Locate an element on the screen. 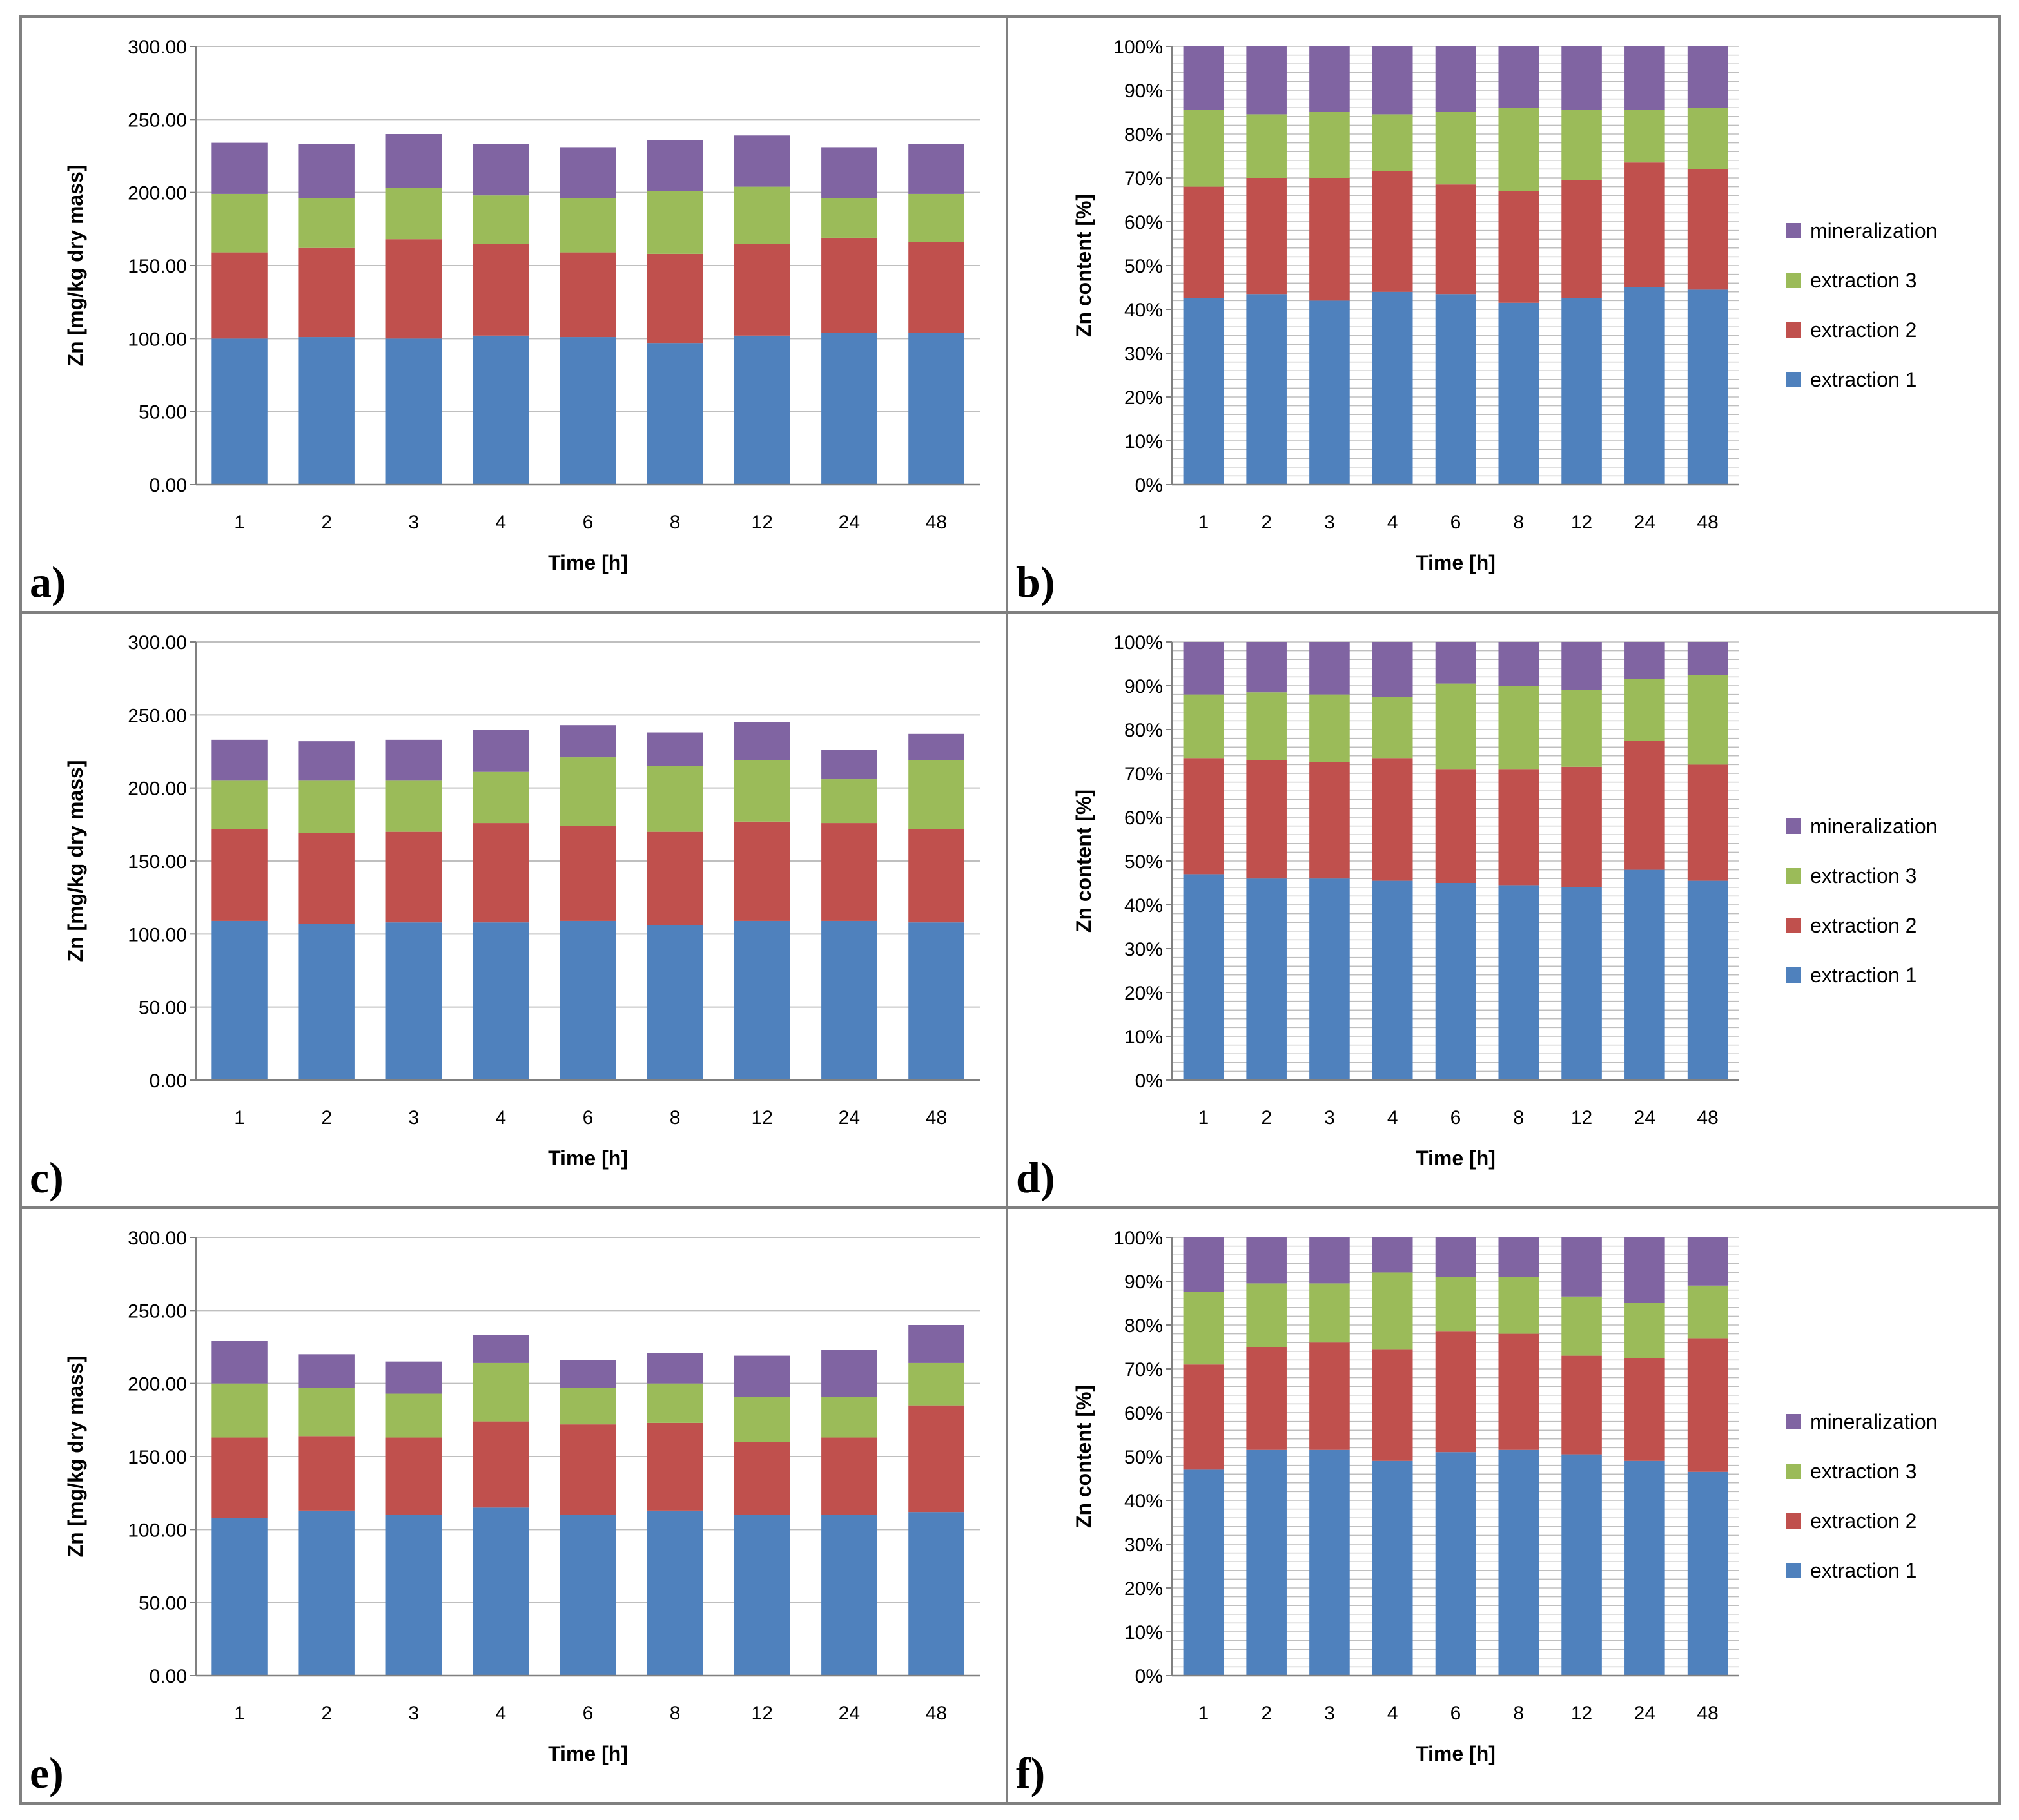 The height and width of the screenshot is (1820, 2019). y-tick-label: 250.00 is located at coordinates (157, 121).